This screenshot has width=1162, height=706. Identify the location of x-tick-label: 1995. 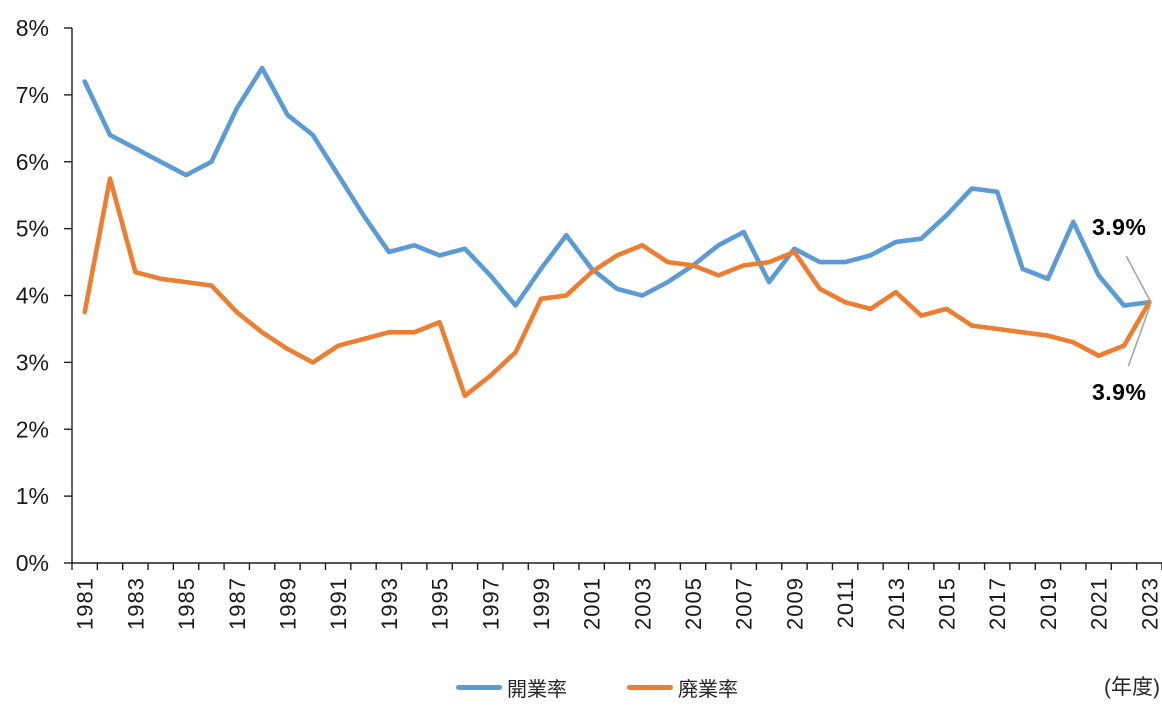
(440, 603).